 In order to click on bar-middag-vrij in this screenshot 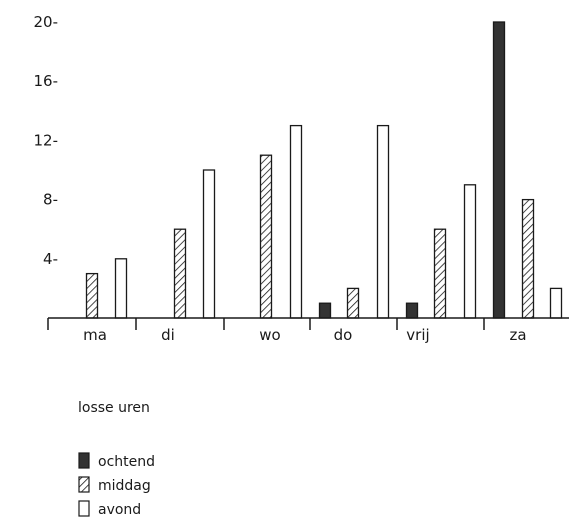, I will do `click(440, 273)`.